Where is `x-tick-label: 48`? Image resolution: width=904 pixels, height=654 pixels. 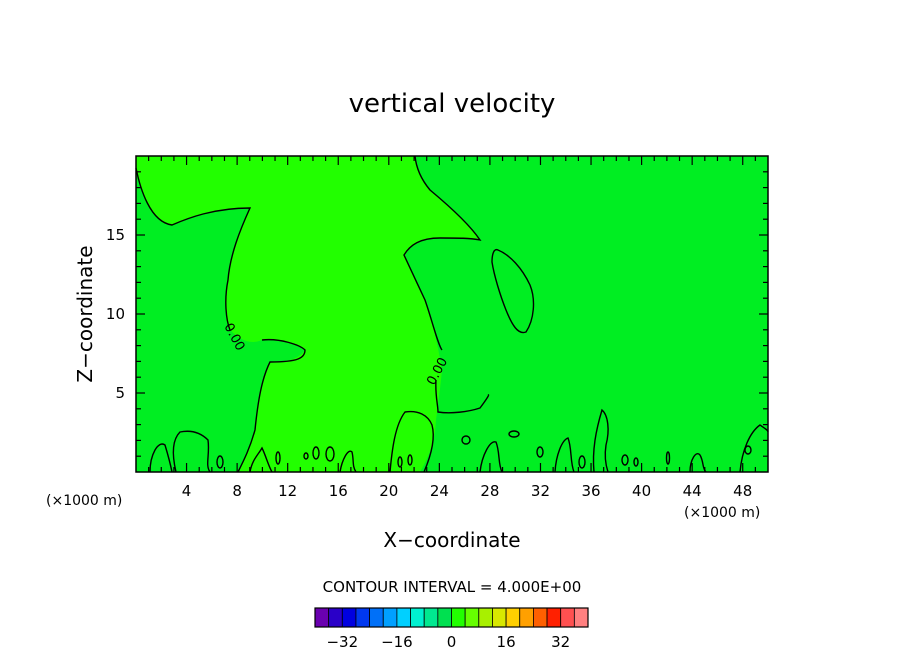
x-tick-label: 48 is located at coordinates (742, 491).